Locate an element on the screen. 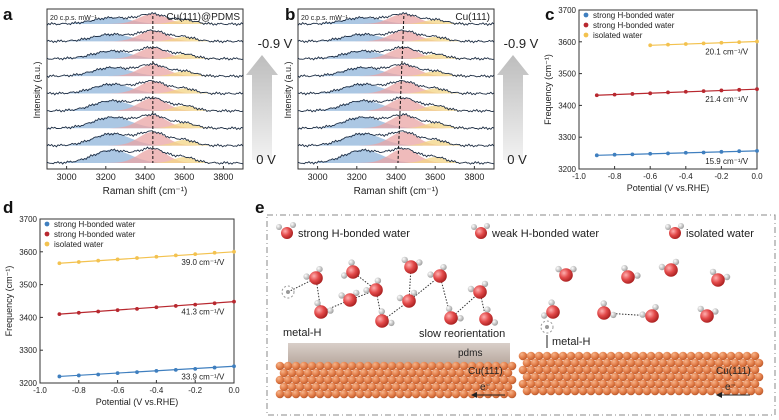 This screenshot has width=779, height=420. xticksA-label-4: 3800 is located at coordinates (223, 177).